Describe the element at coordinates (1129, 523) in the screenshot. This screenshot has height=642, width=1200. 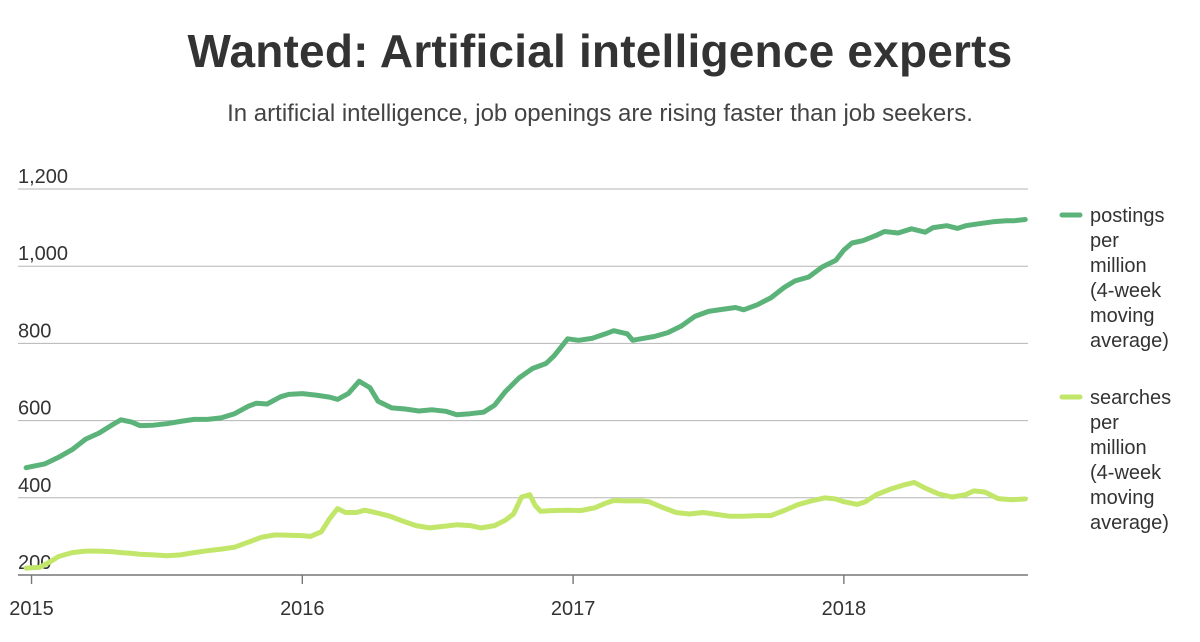
I see `legend-label-searches: average)` at that location.